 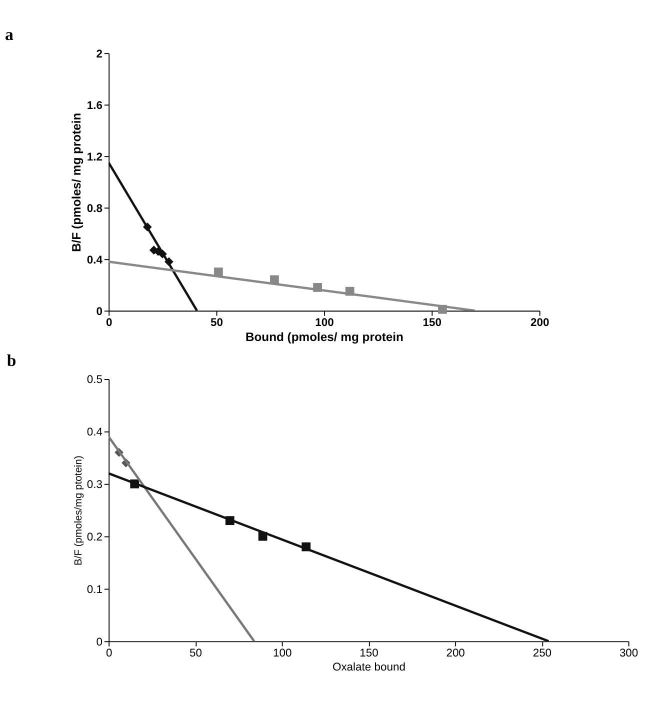 What do you see at coordinates (94, 157) in the screenshot?
I see `y-tick-label: 1.2` at bounding box center [94, 157].